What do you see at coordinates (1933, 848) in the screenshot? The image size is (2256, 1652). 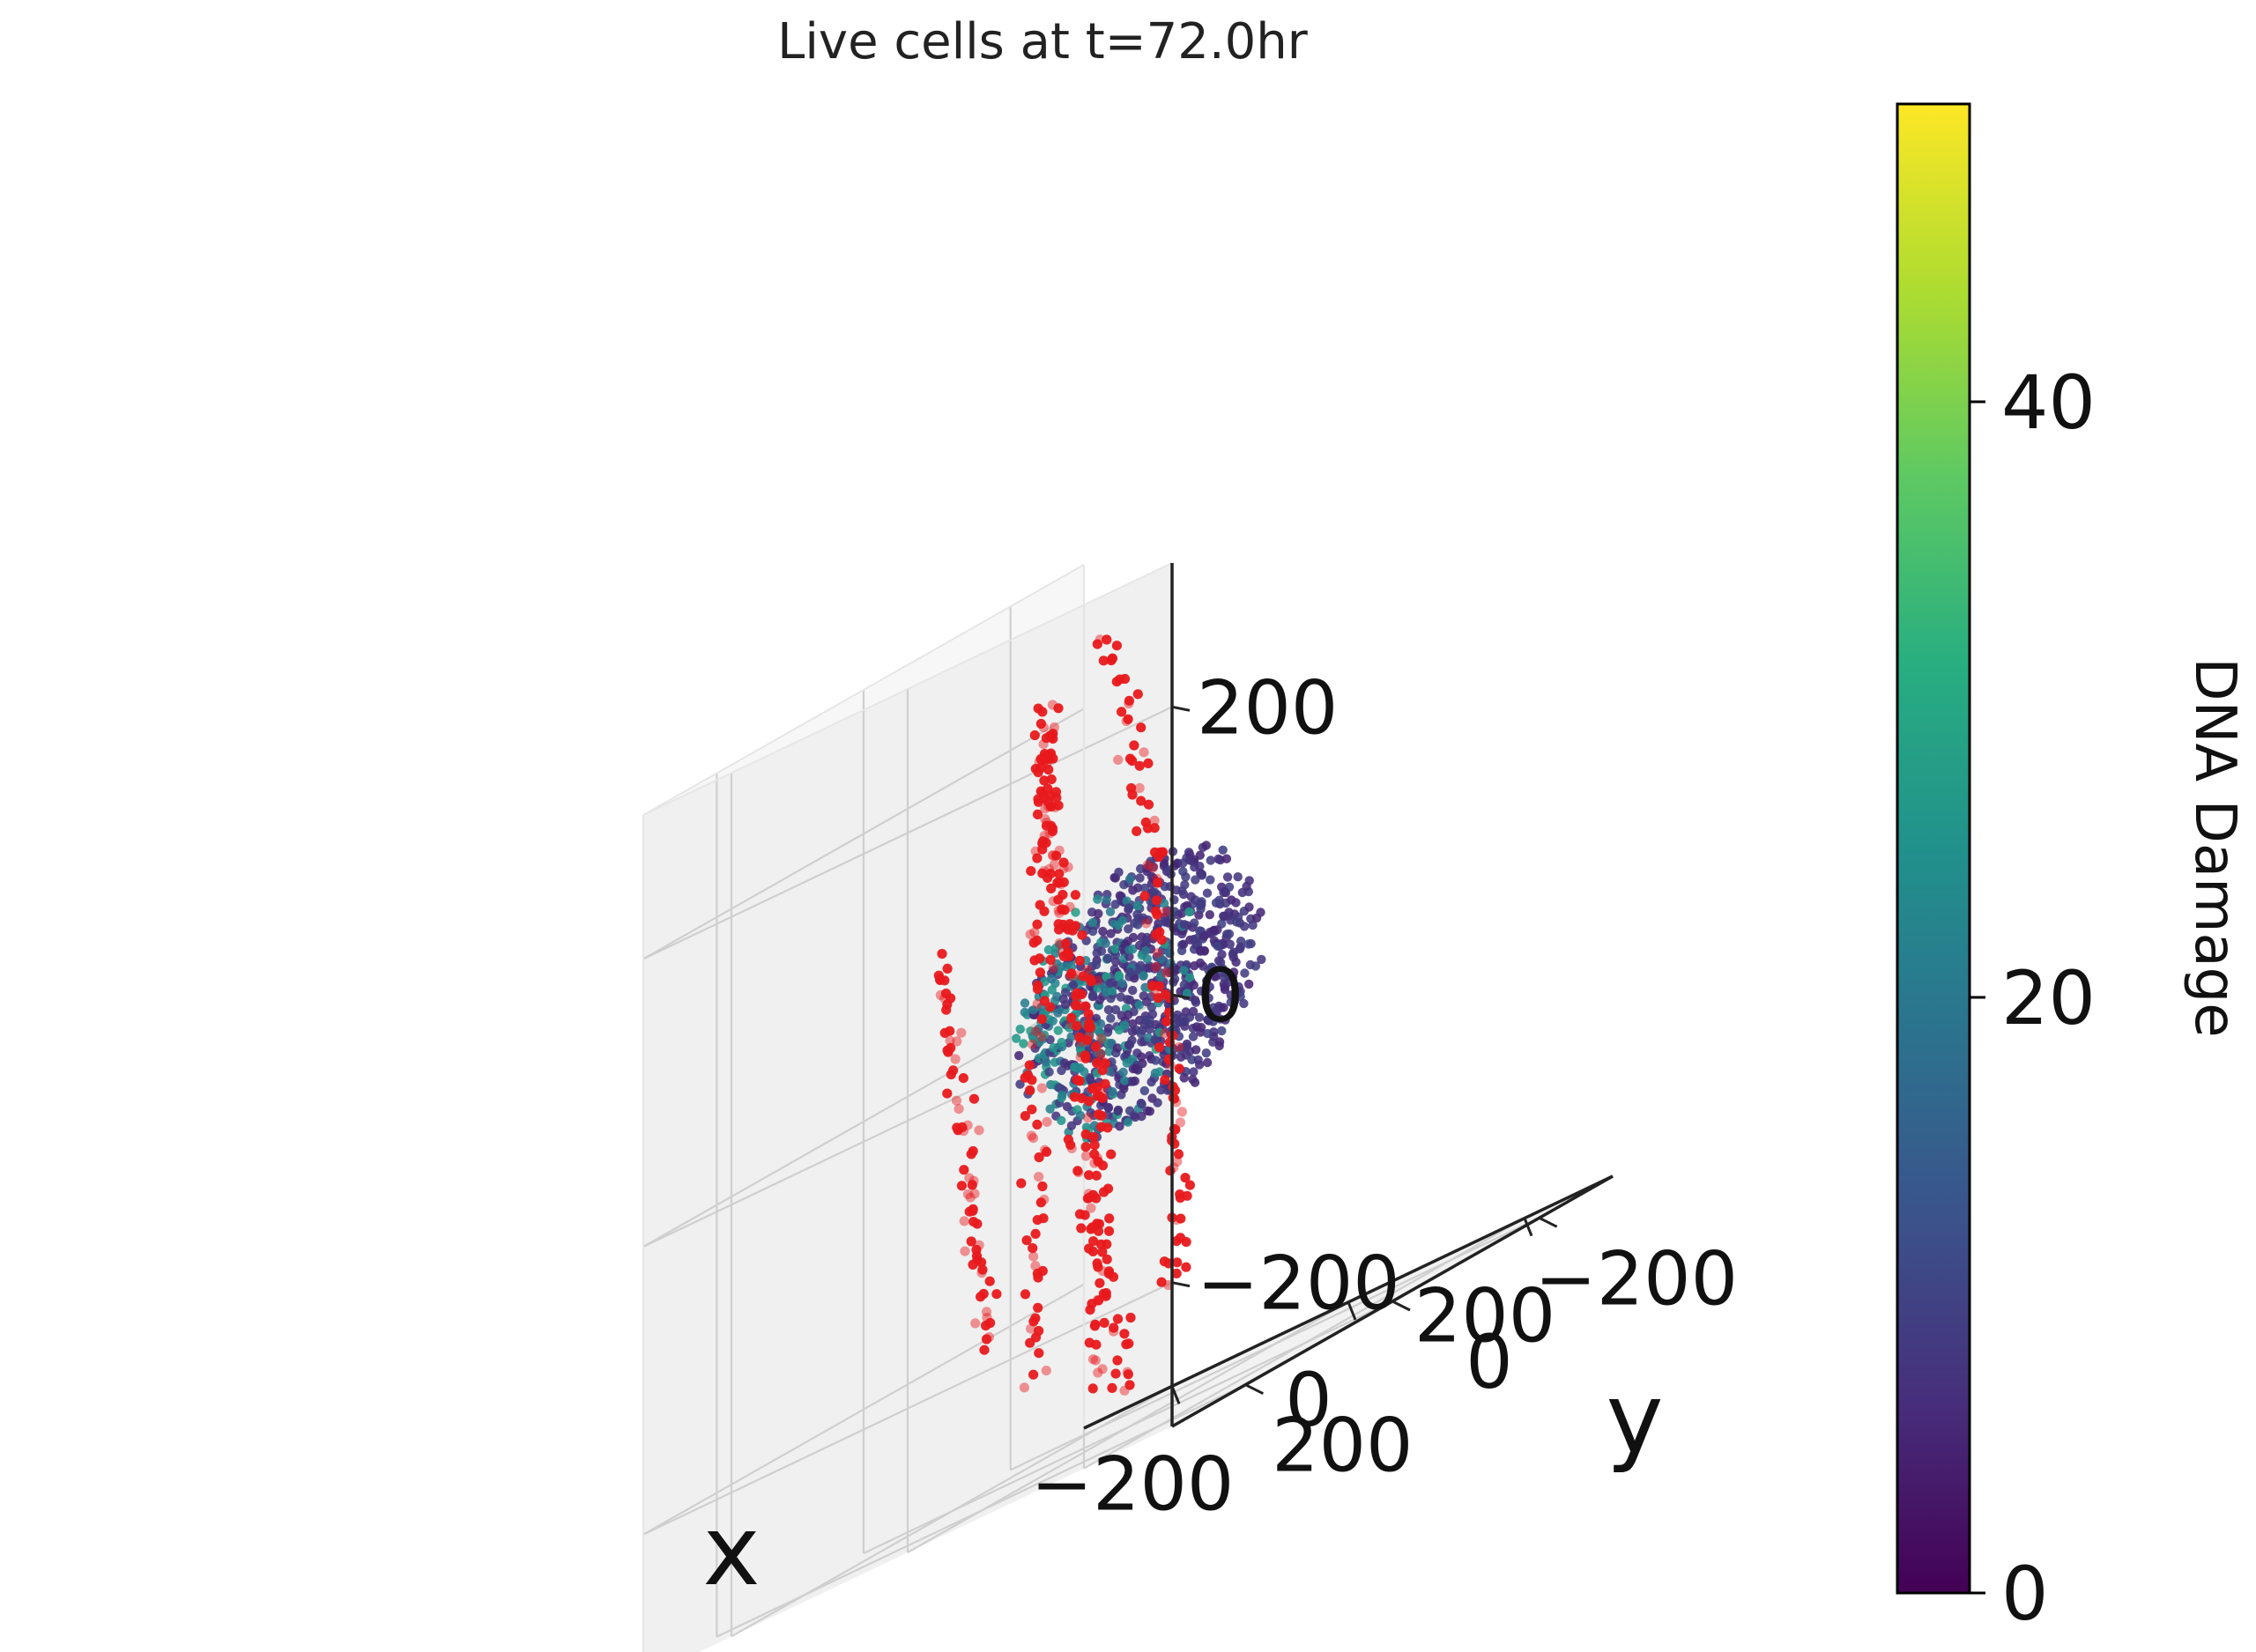 I see `colorbar-gradient` at bounding box center [1933, 848].